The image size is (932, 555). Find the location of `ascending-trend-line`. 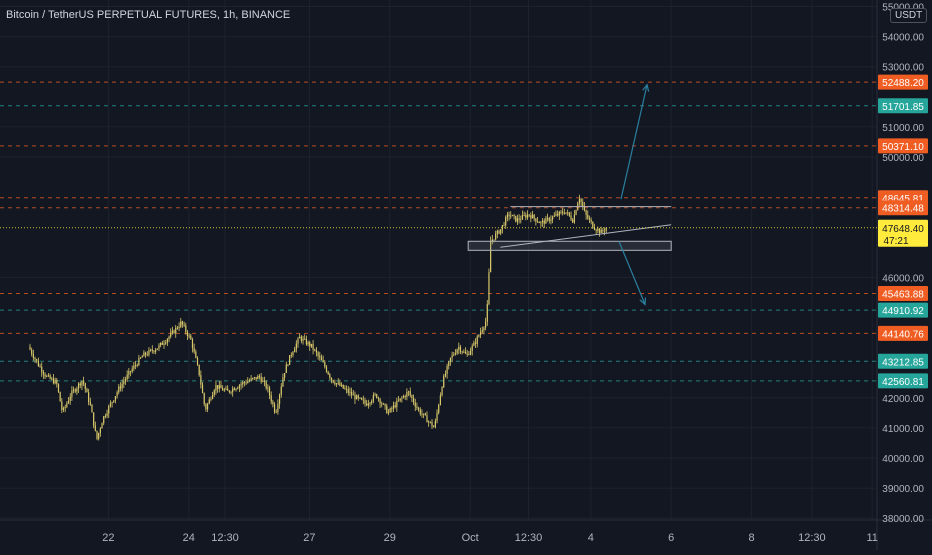

ascending-trend-line is located at coordinates (586, 236).